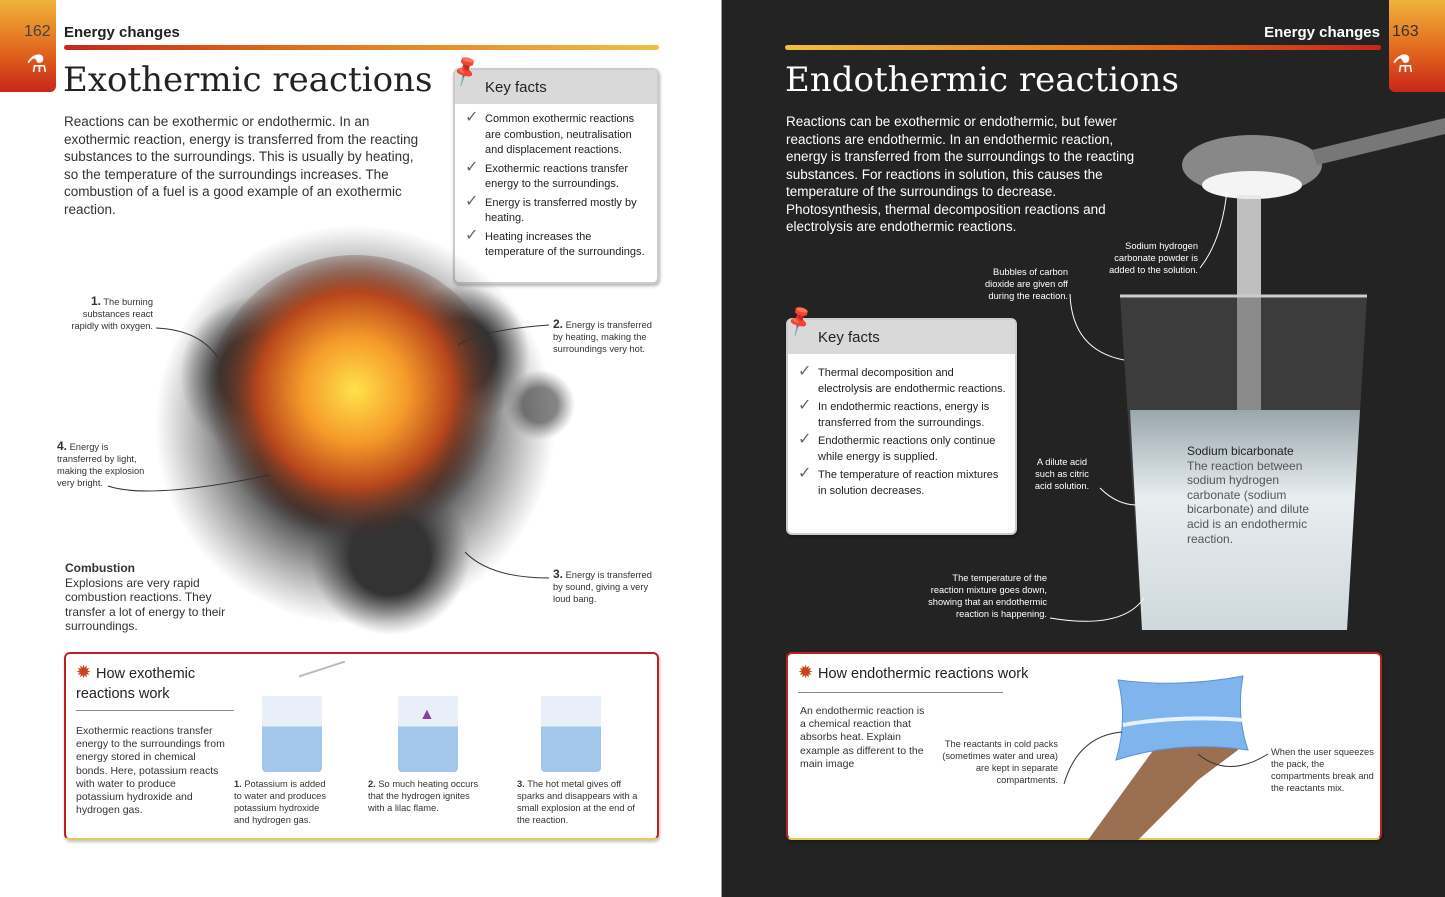  I want to click on how-title: How exothemic reactions work, so click(136, 684).